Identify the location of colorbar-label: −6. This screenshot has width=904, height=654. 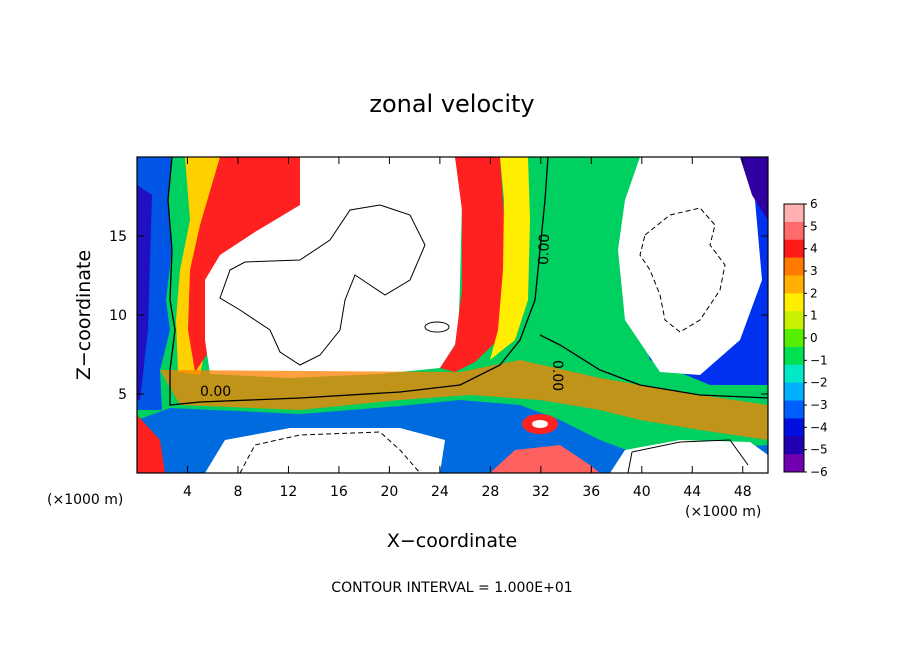
(819, 472).